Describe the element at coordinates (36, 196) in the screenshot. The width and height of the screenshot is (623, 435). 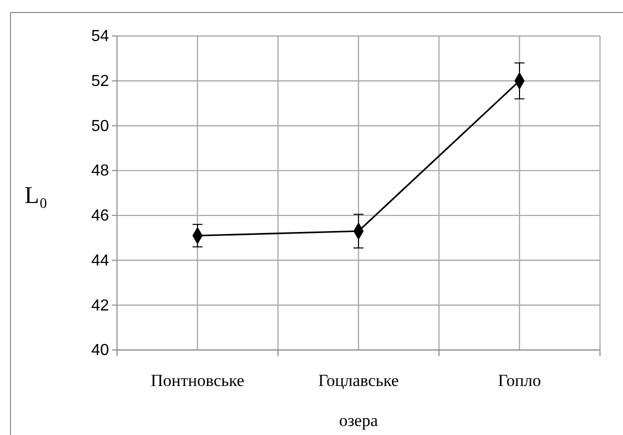
I see `y-axis-title: L₀` at that location.